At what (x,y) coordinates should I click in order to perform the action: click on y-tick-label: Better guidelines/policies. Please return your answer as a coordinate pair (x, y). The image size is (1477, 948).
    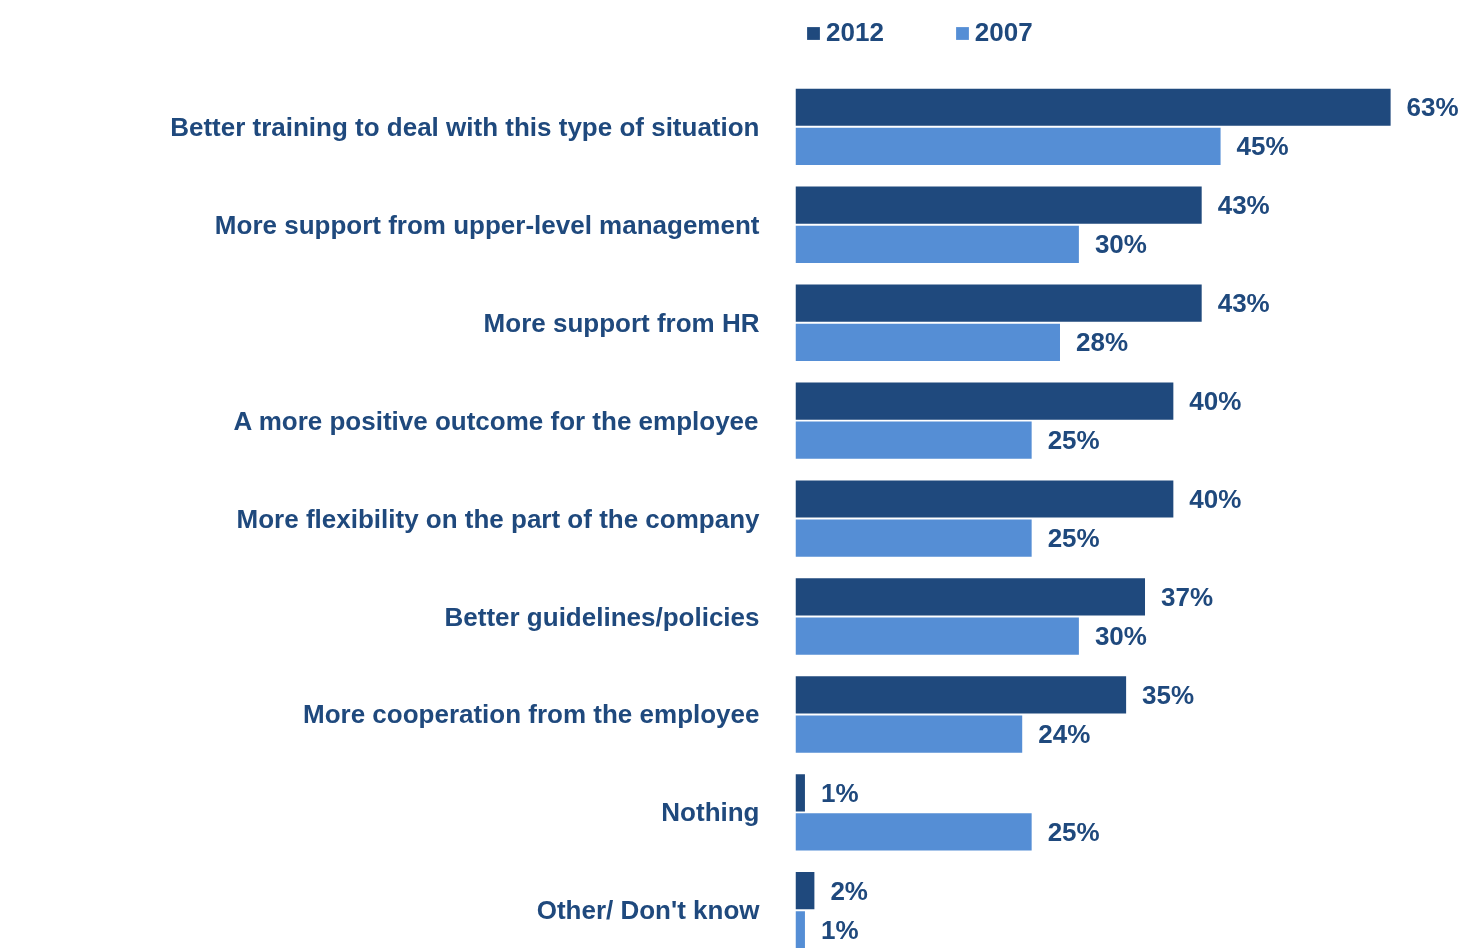
    Looking at the image, I should click on (602, 616).